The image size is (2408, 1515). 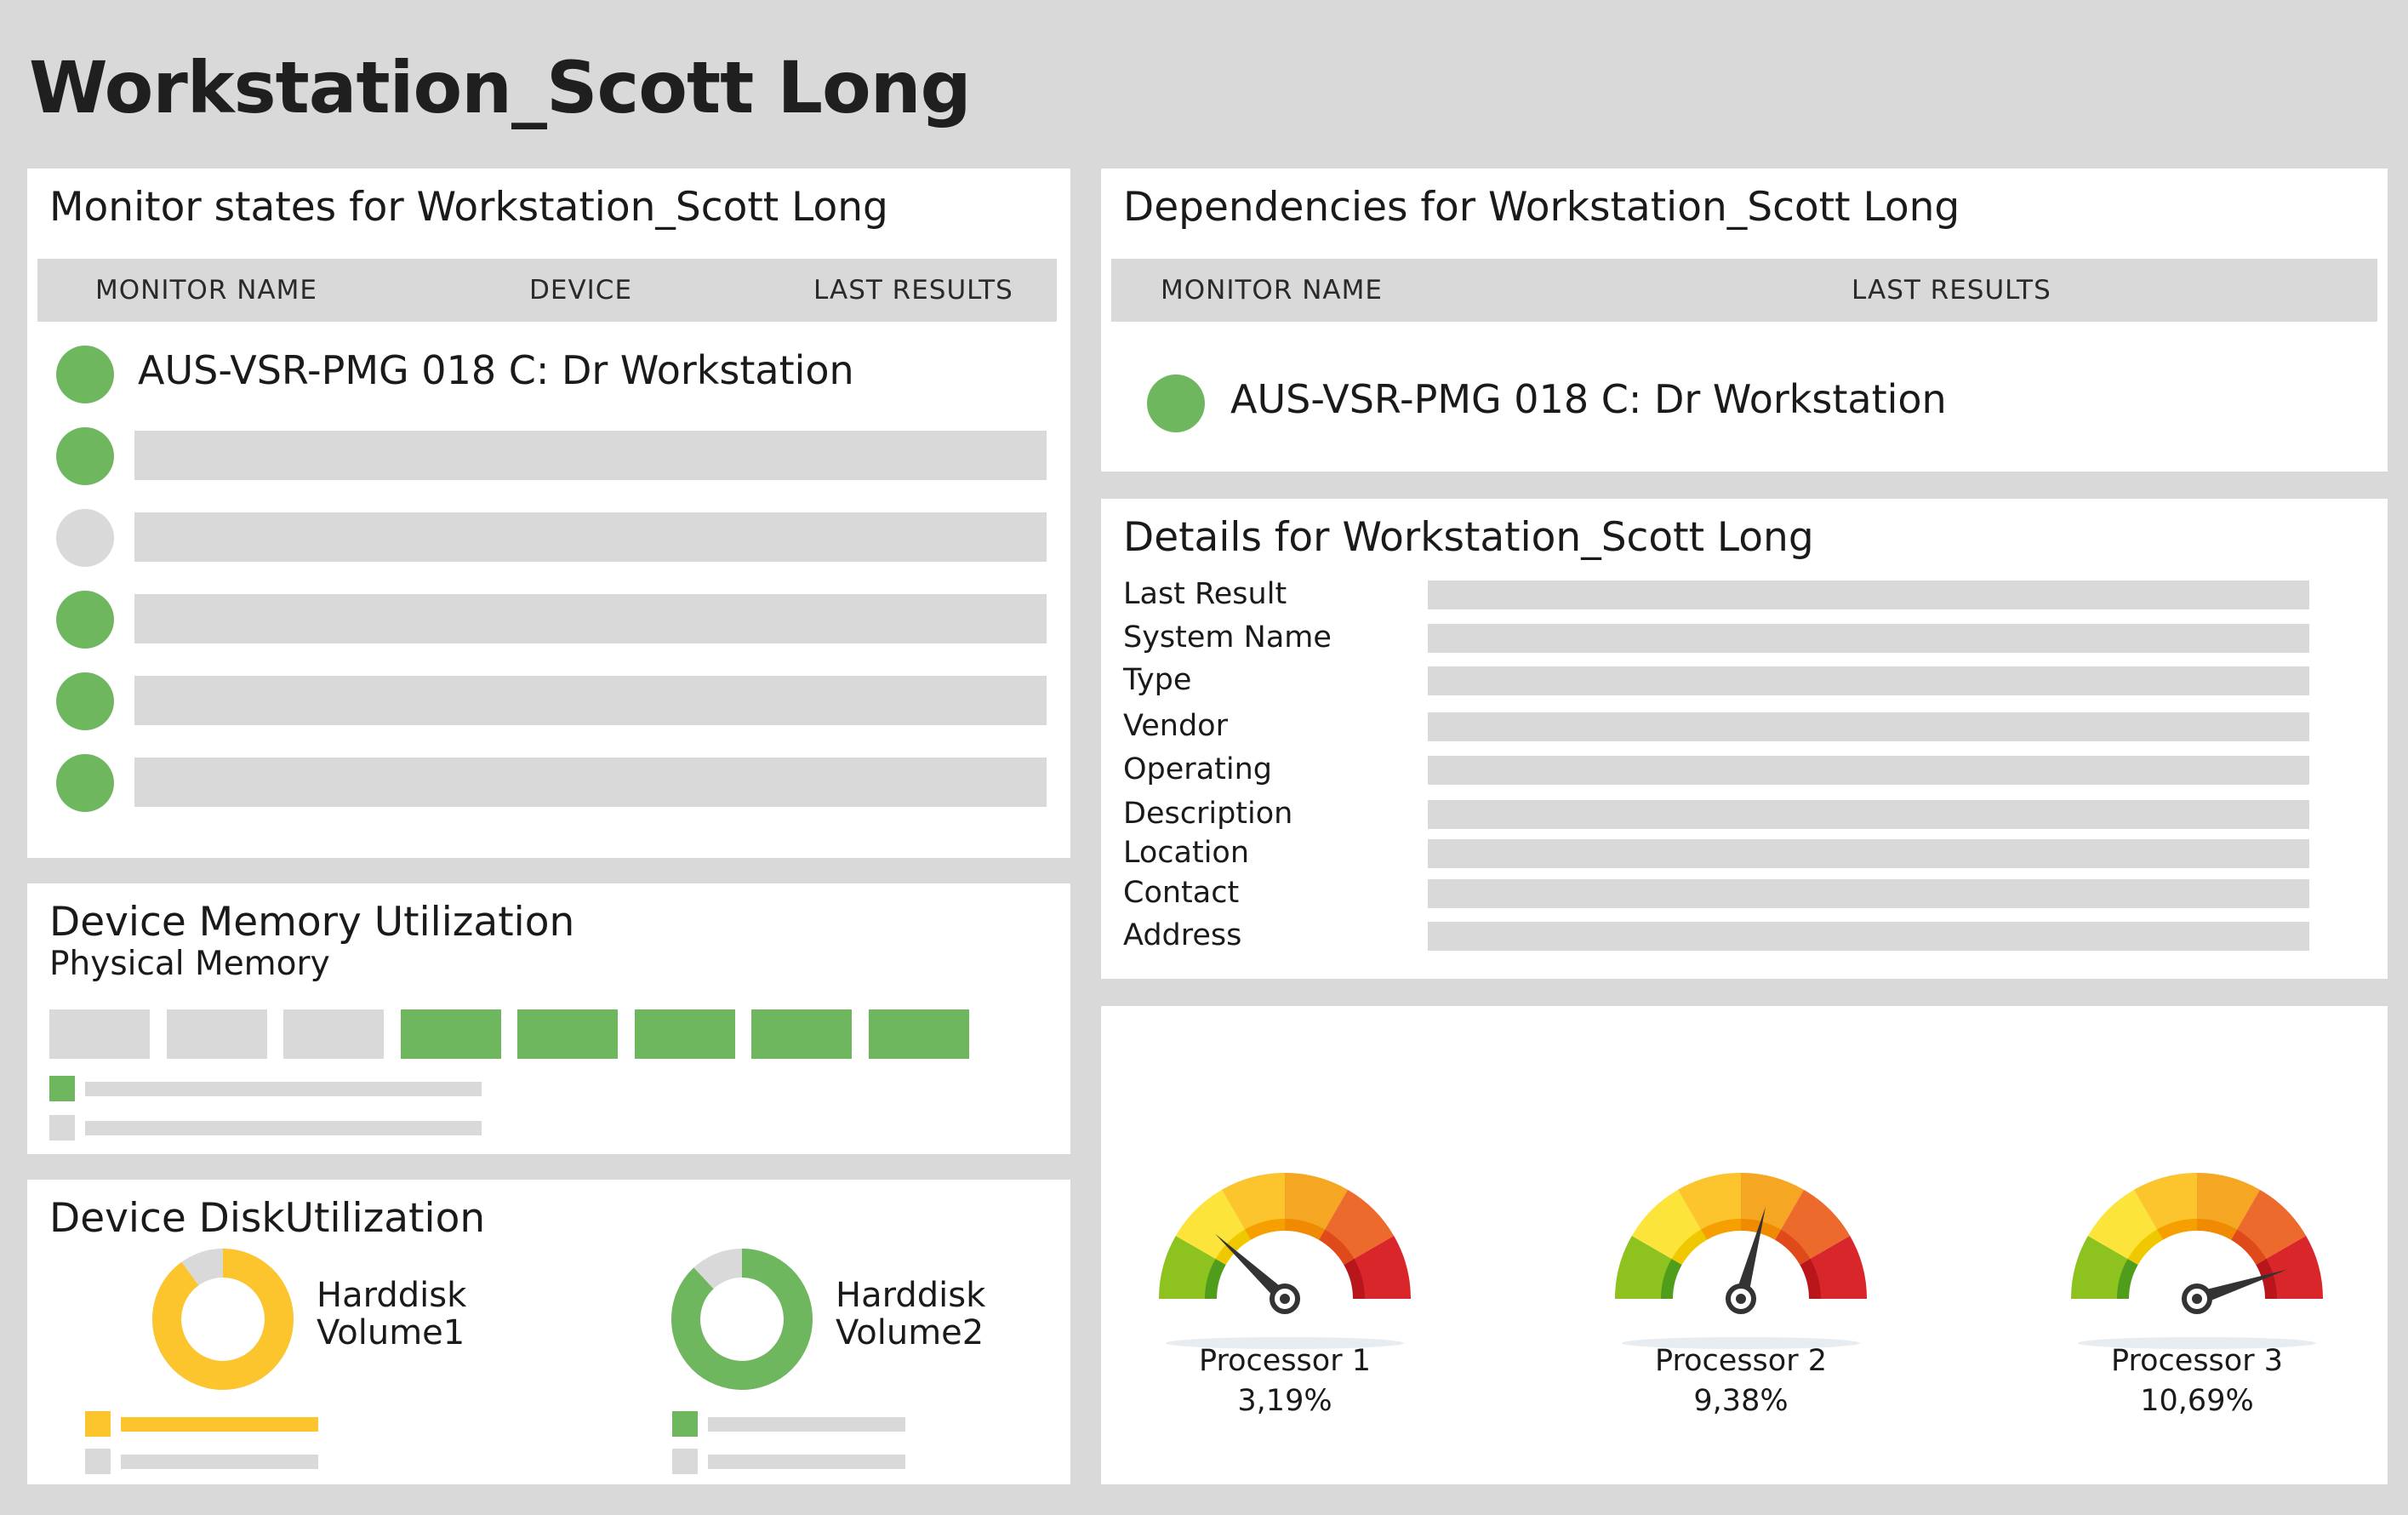 I want to click on disk-title: Device DiskUtilization, so click(x=267, y=1218).